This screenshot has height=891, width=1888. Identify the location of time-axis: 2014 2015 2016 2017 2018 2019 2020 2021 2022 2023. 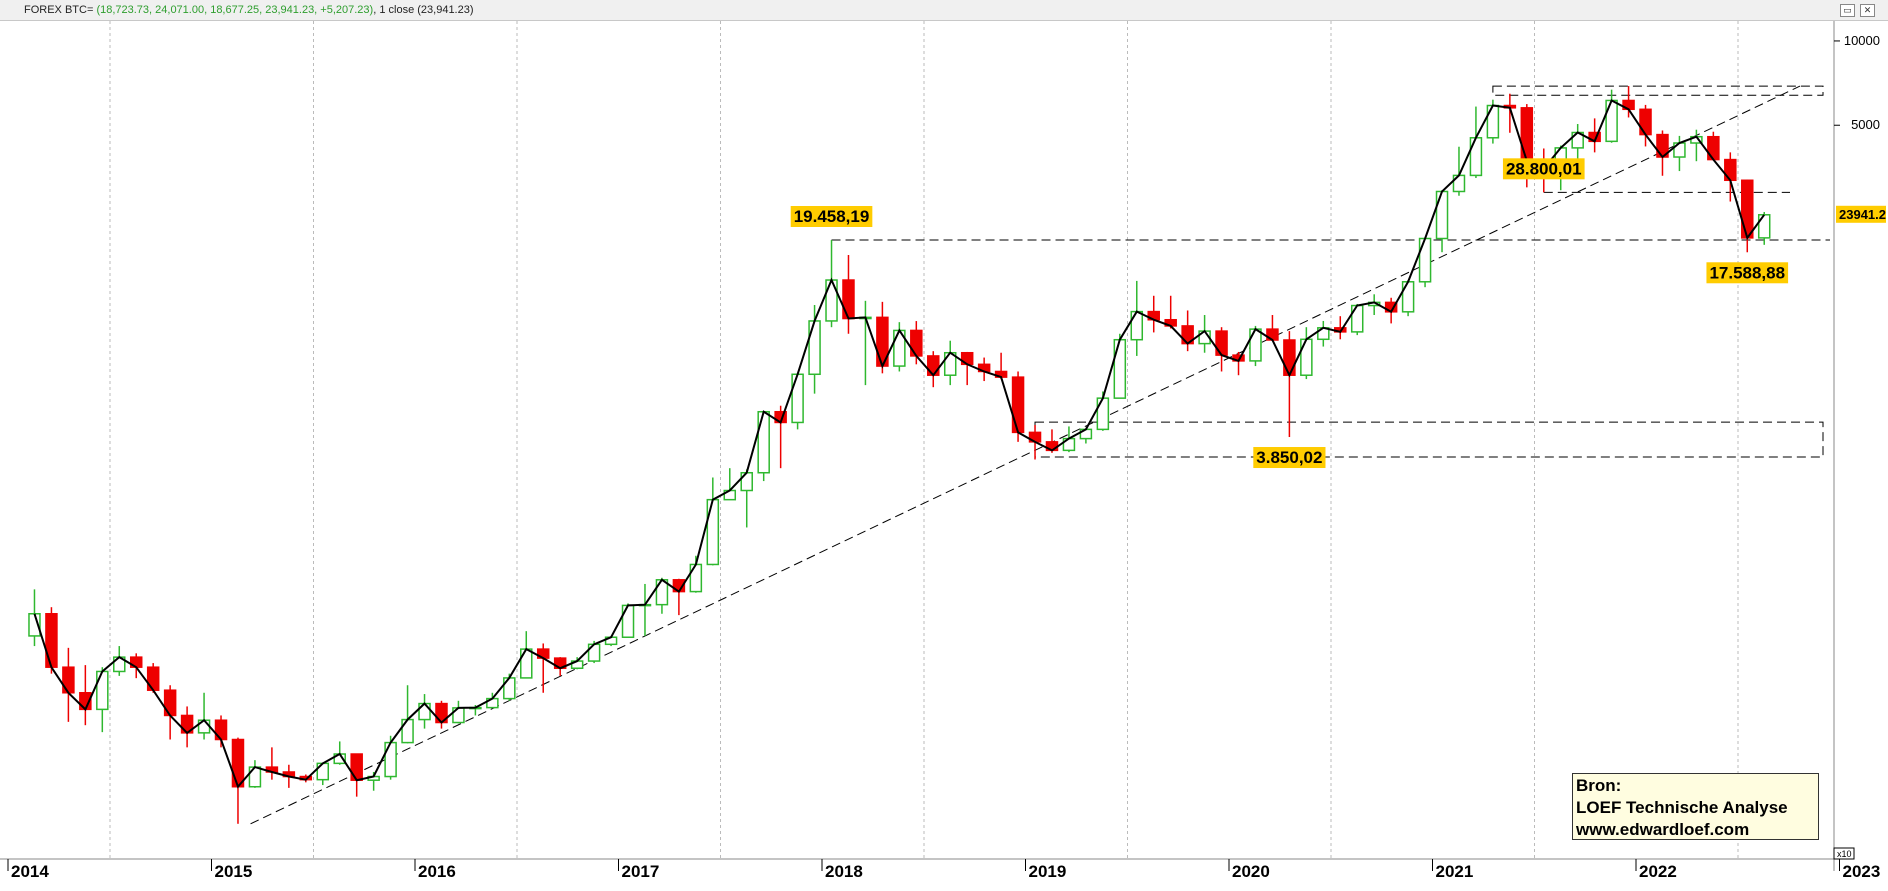
(944, 870).